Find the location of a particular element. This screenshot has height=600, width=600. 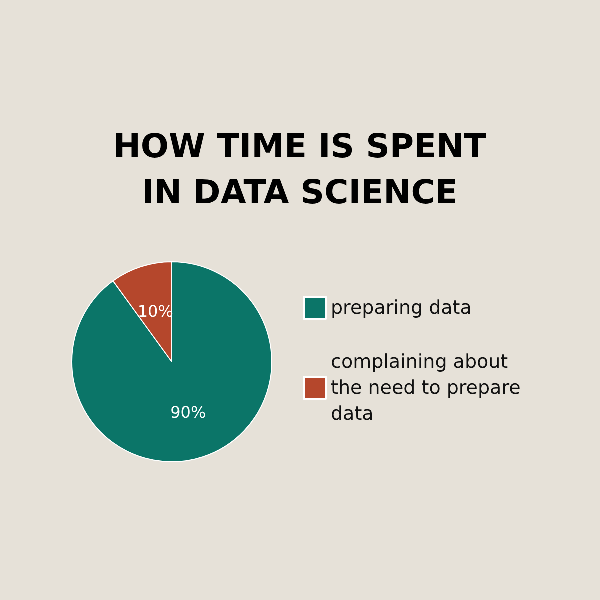

chart-title: HOW TIME IS SPENT IN DATA SCIENCE is located at coordinates (300, 169).